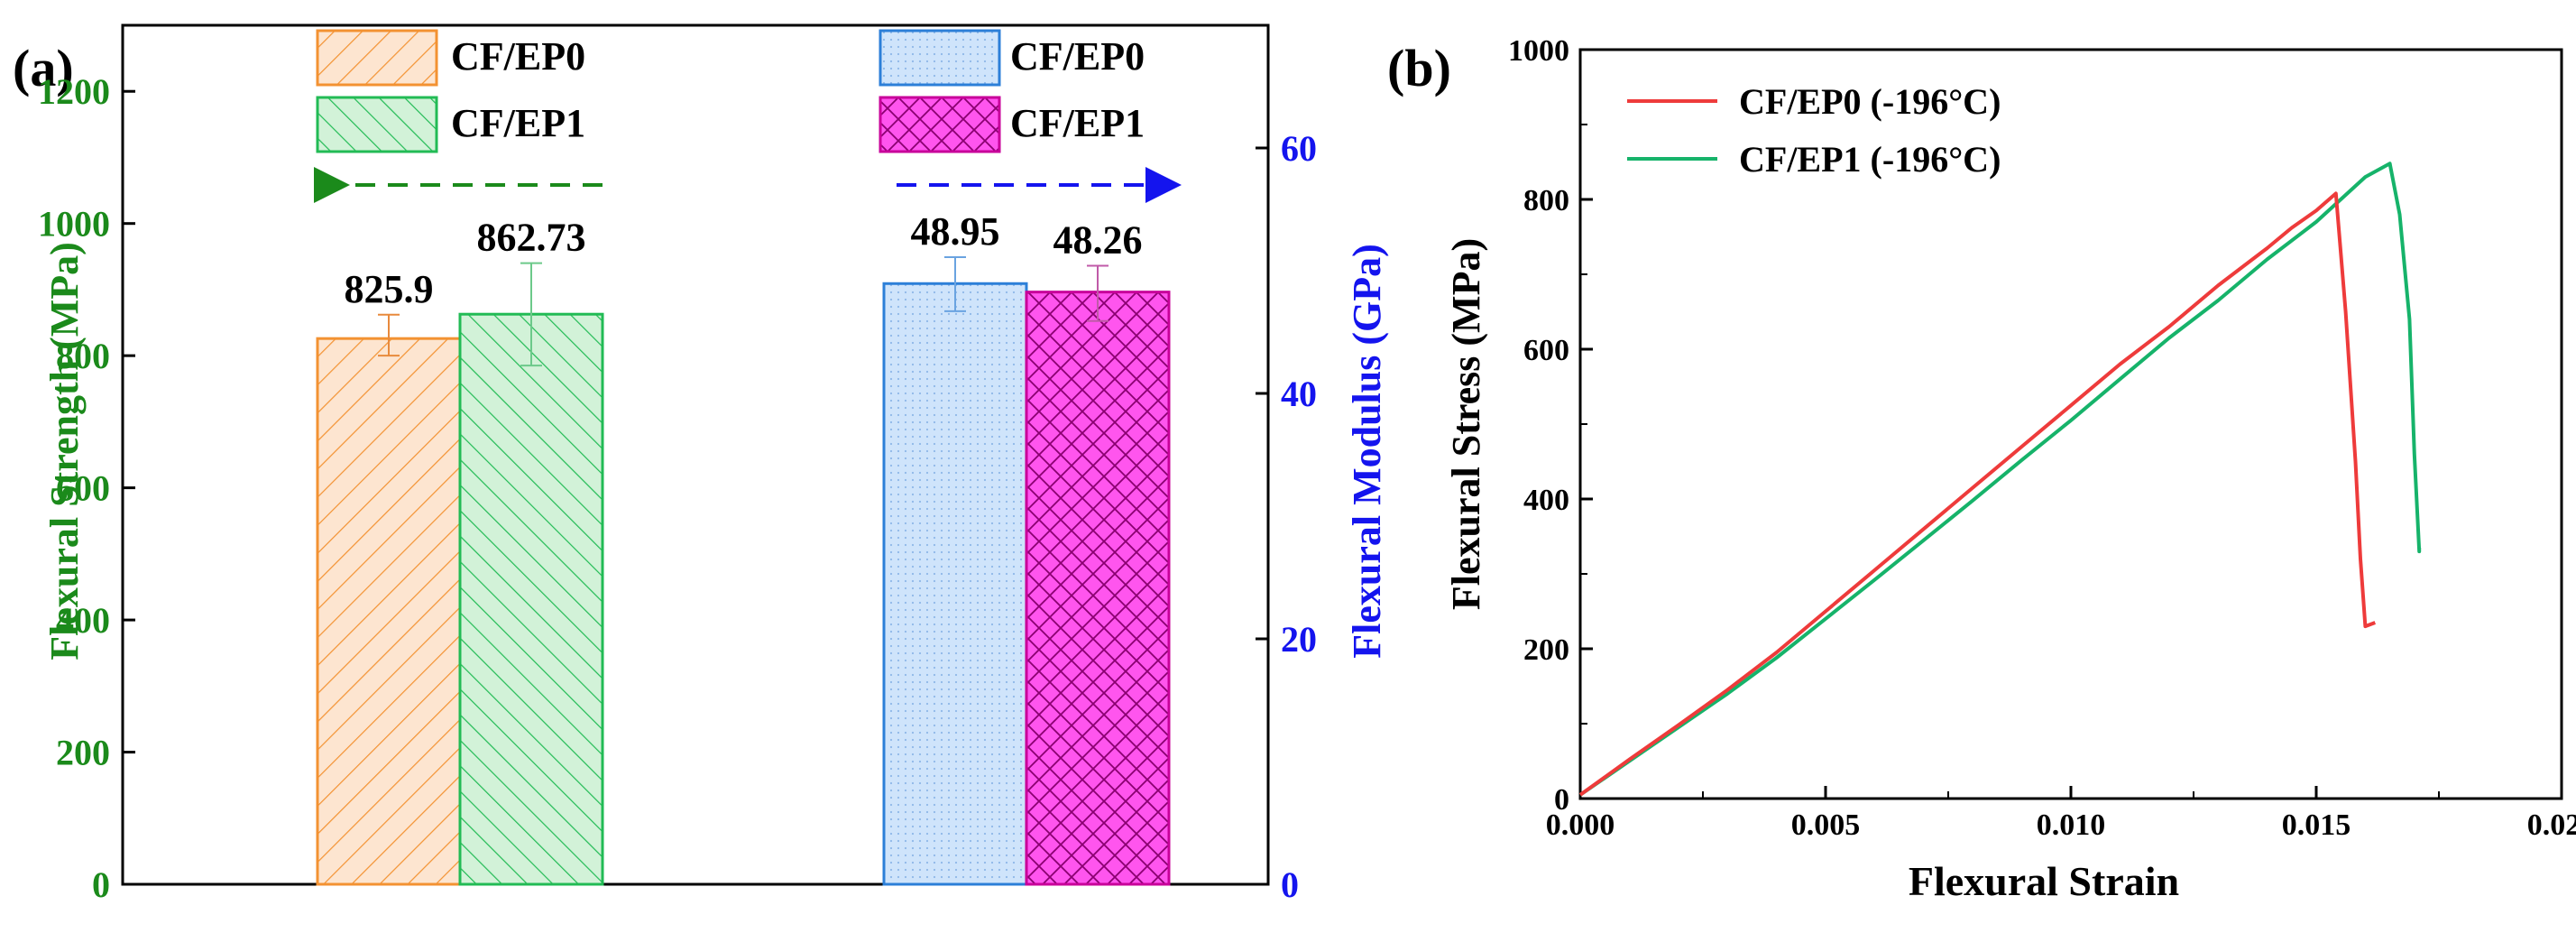 This screenshot has width=2576, height=933. Describe the element at coordinates (83, 488) in the screenshot. I see `left-tick-label: 600` at that location.